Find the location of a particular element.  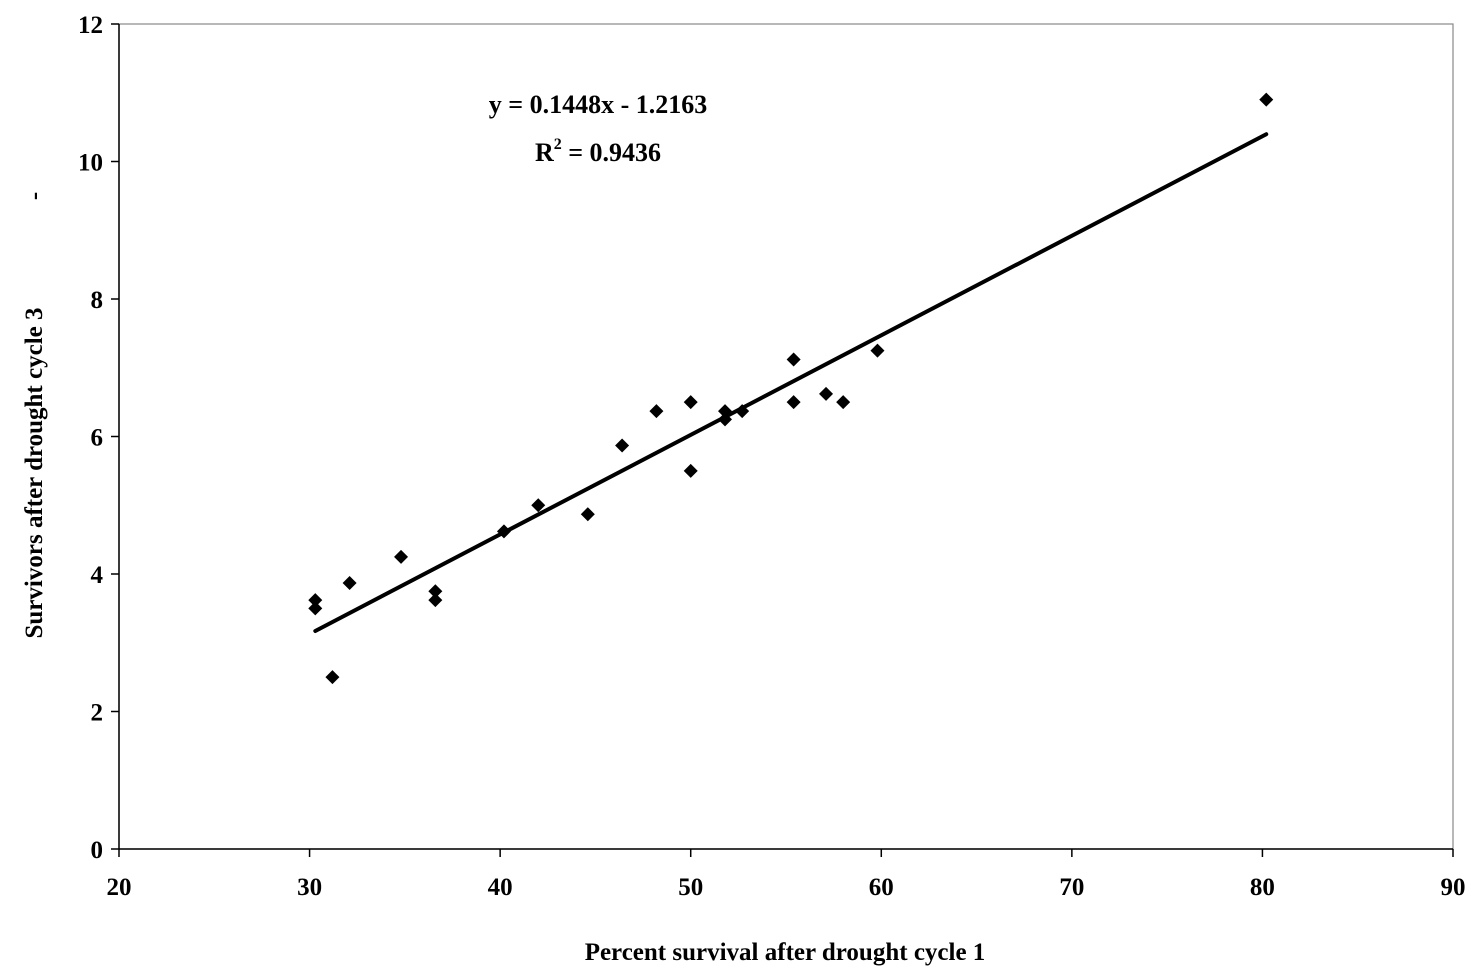

trendline-equation: y = 0.1448x - 1.2163 is located at coordinates (598, 104).